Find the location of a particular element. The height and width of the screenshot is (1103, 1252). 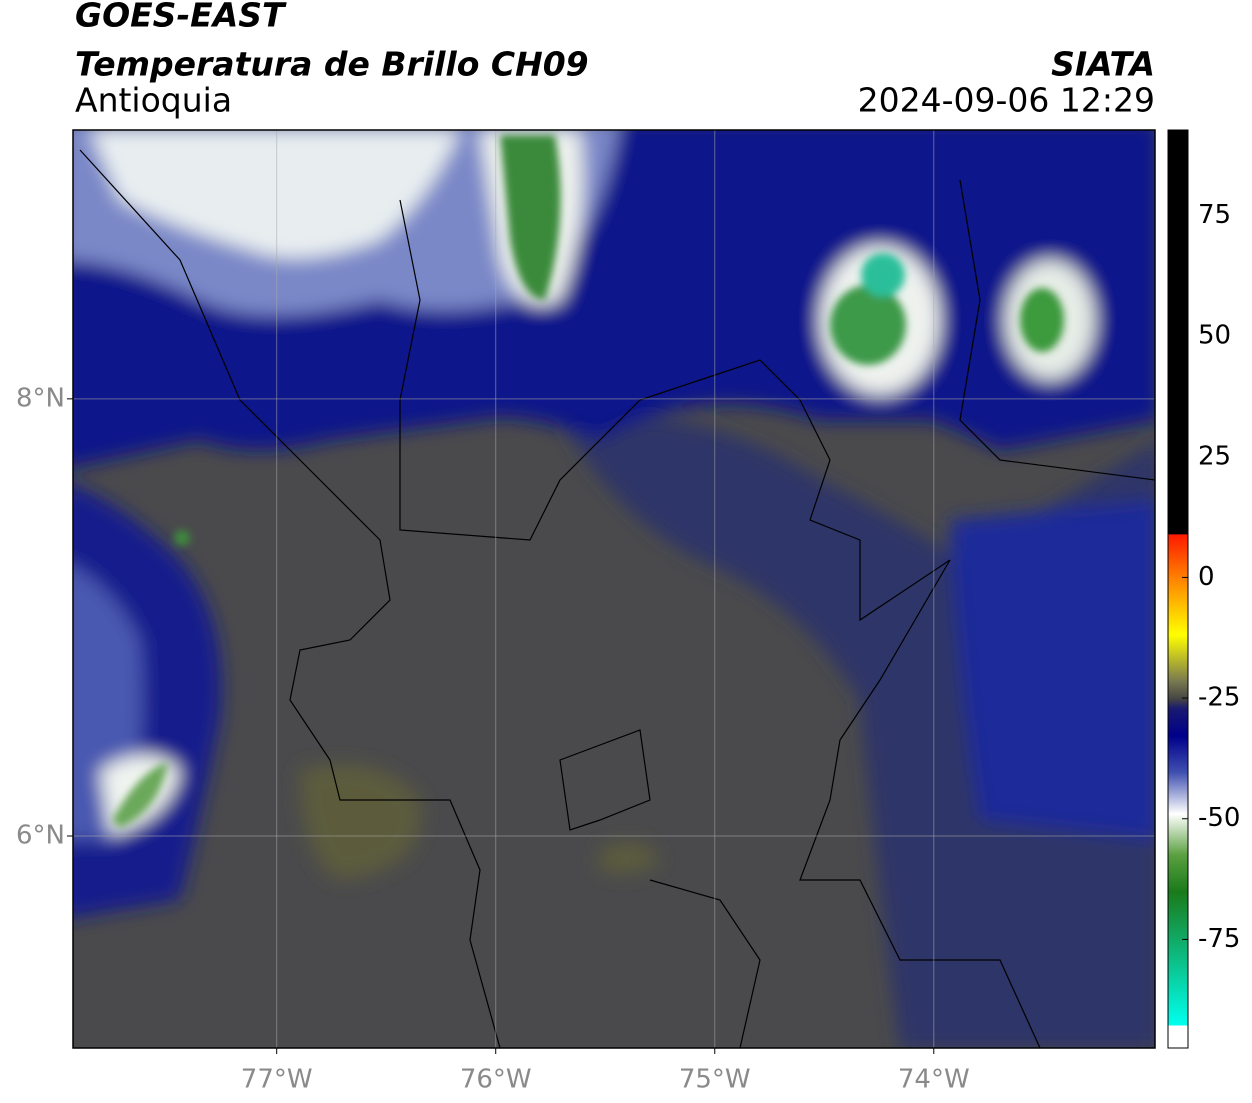

lon-tick-label: 75°W is located at coordinates (715, 1080).